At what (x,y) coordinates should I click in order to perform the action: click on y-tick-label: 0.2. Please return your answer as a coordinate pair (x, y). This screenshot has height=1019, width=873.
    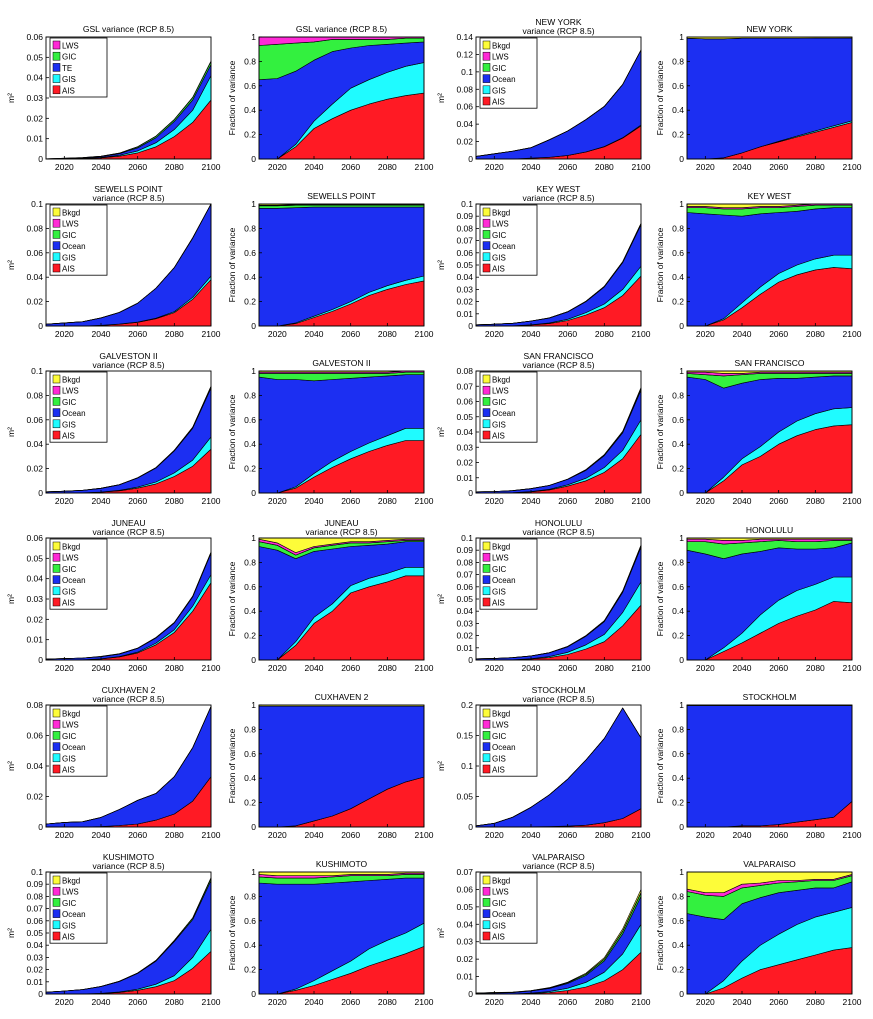
    Looking at the image, I should click on (250, 302).